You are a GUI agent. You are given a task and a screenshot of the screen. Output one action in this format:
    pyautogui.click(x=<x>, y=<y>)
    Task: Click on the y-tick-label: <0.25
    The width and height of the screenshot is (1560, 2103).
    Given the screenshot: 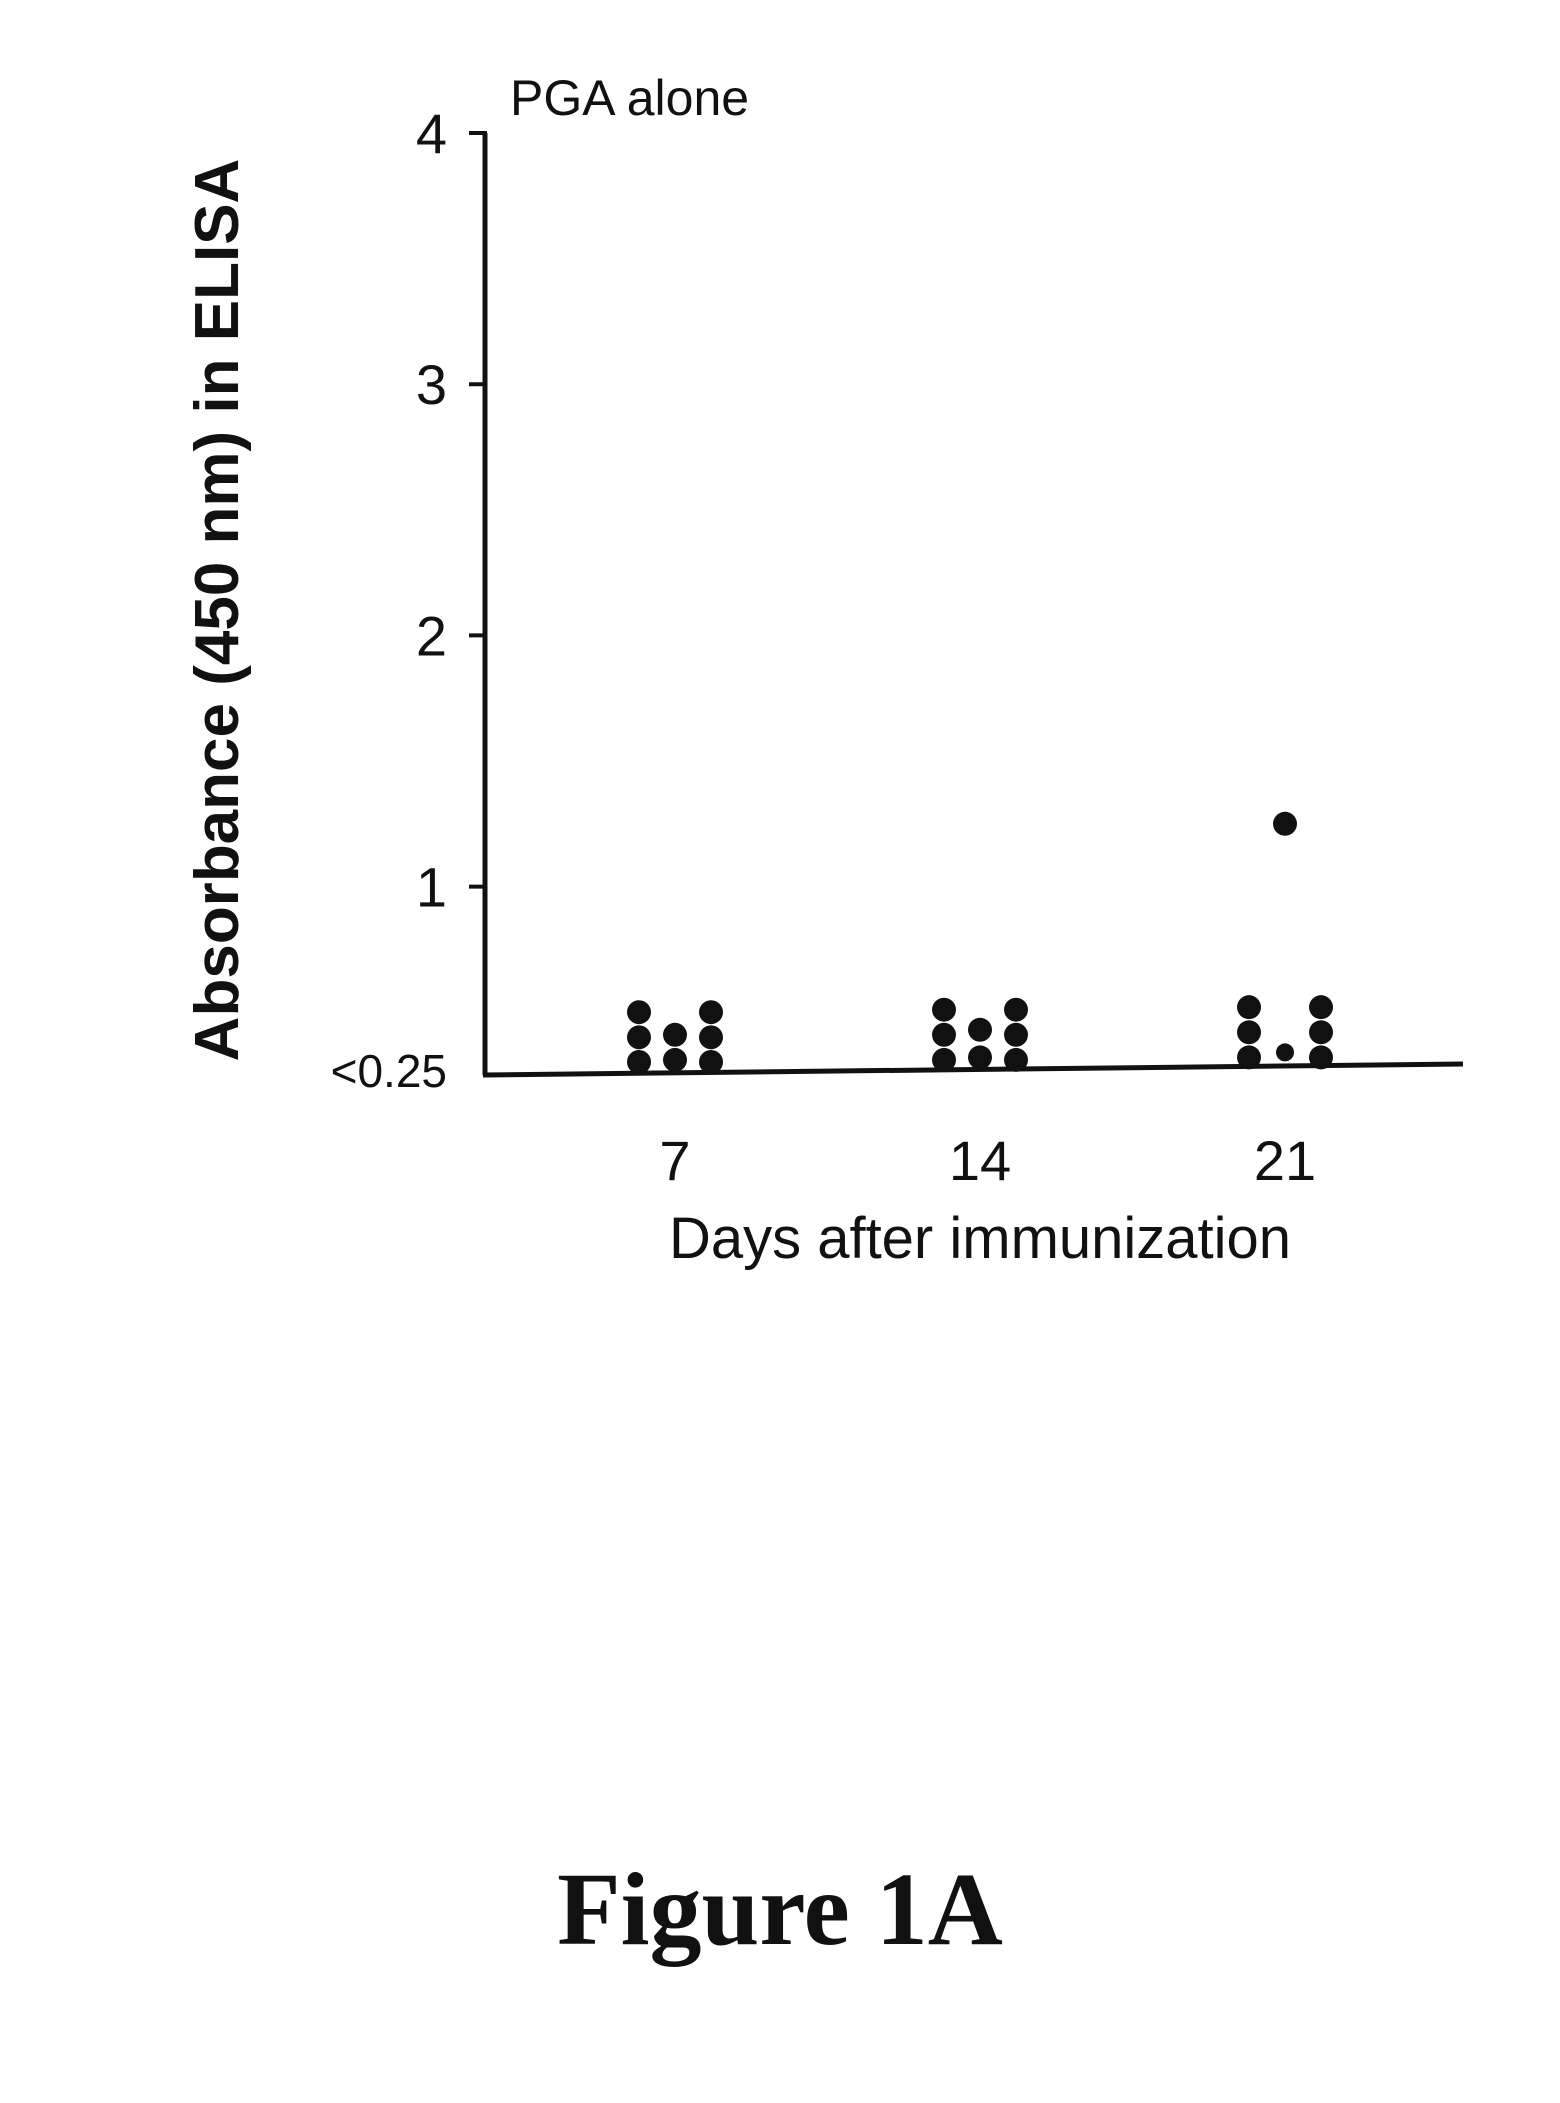 What is the action you would take?
    pyautogui.click(x=389, y=1071)
    